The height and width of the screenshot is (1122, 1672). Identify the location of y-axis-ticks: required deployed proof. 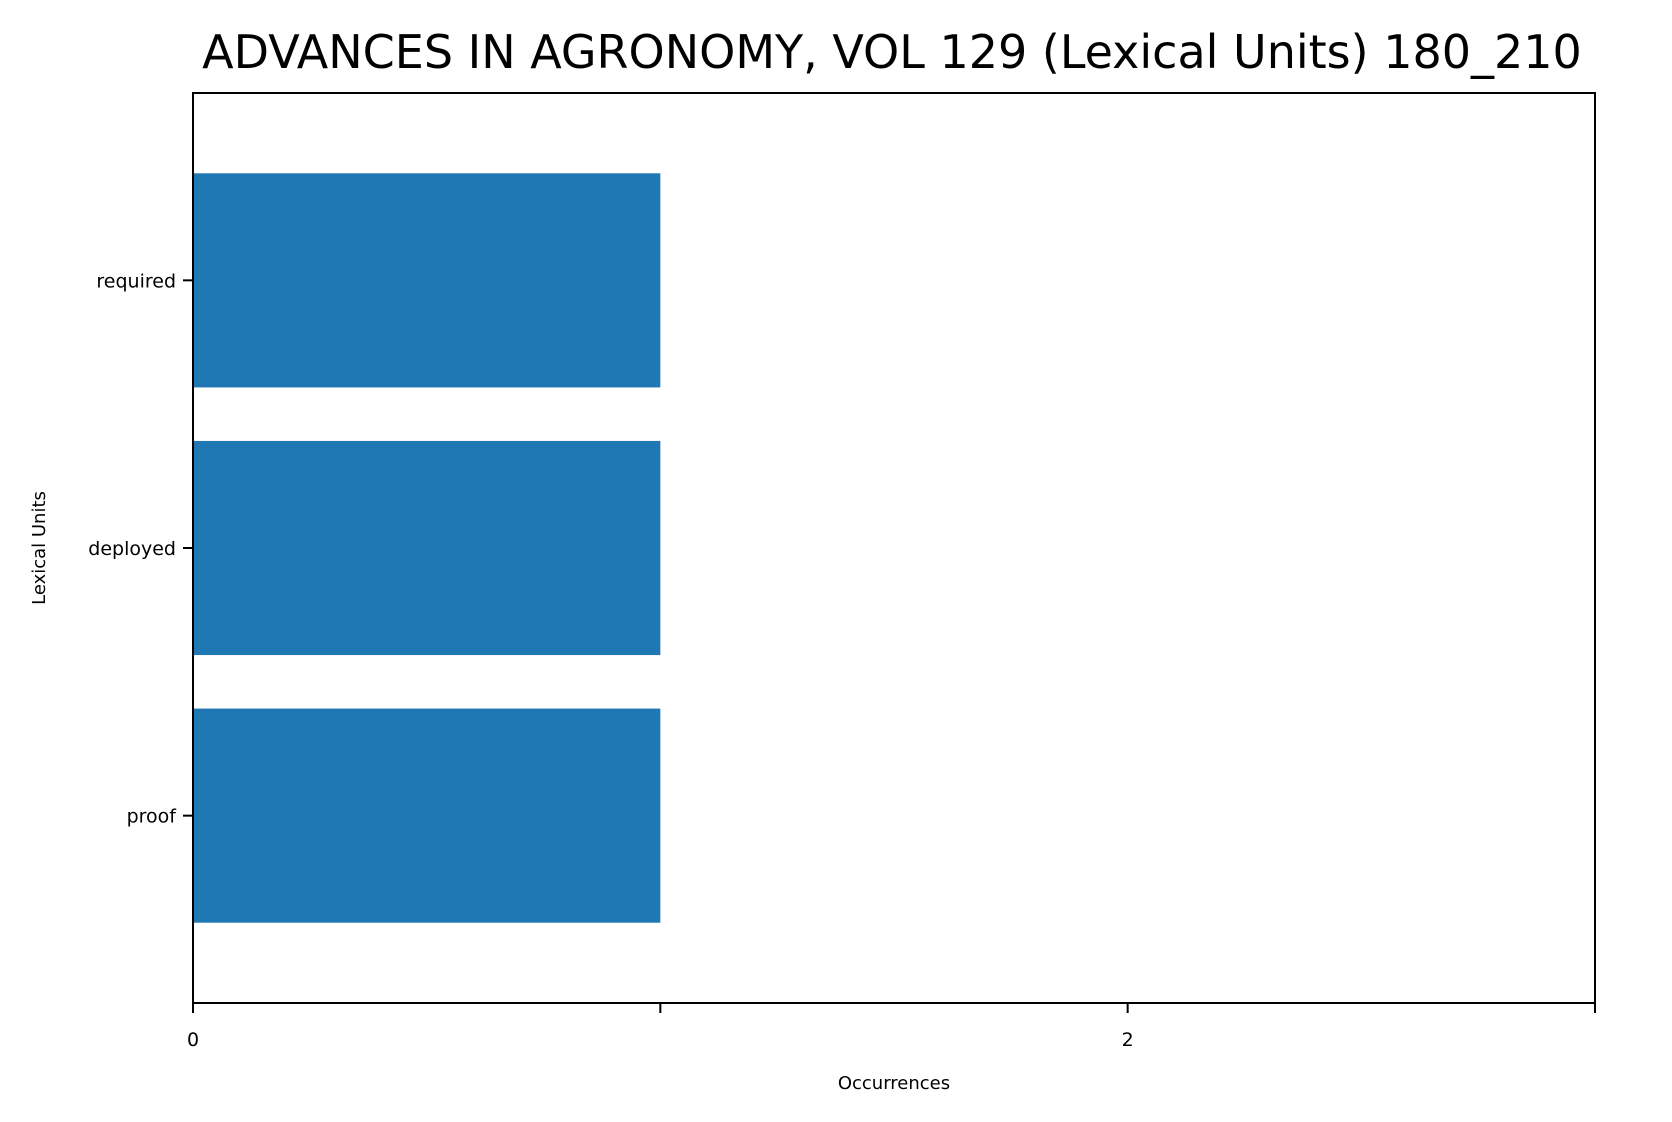
(140, 549).